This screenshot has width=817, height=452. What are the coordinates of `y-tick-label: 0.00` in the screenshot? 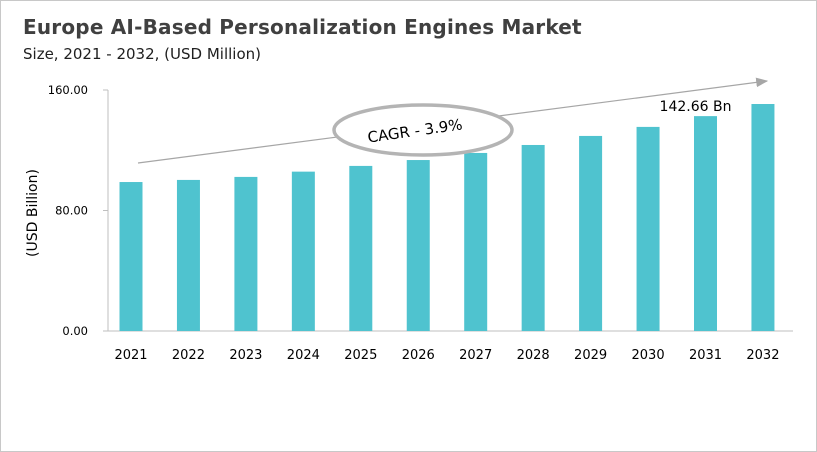 It's located at (75, 331).